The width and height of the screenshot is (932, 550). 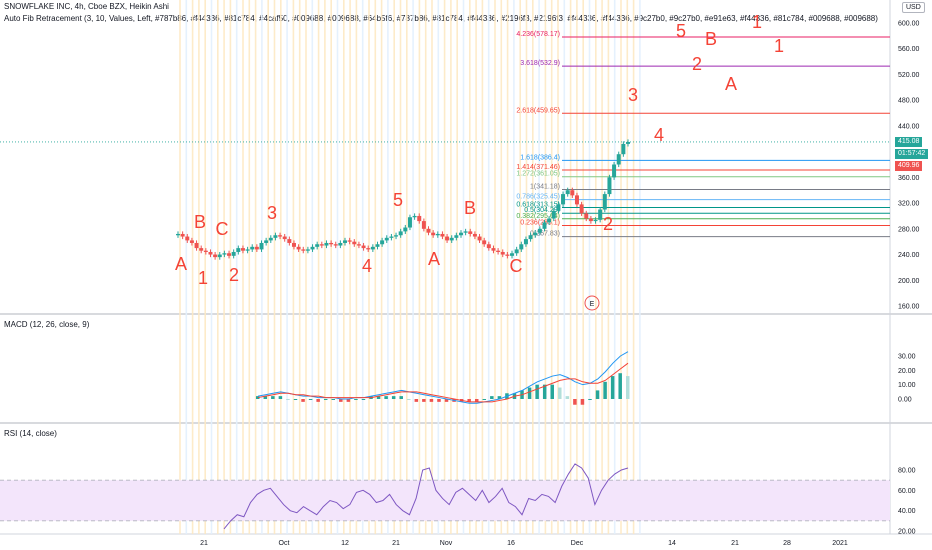 I want to click on symbol-title: SNOWFLAKE INC, 4h, Cboe BZX, Heikin Ashi, so click(x=86, y=6).